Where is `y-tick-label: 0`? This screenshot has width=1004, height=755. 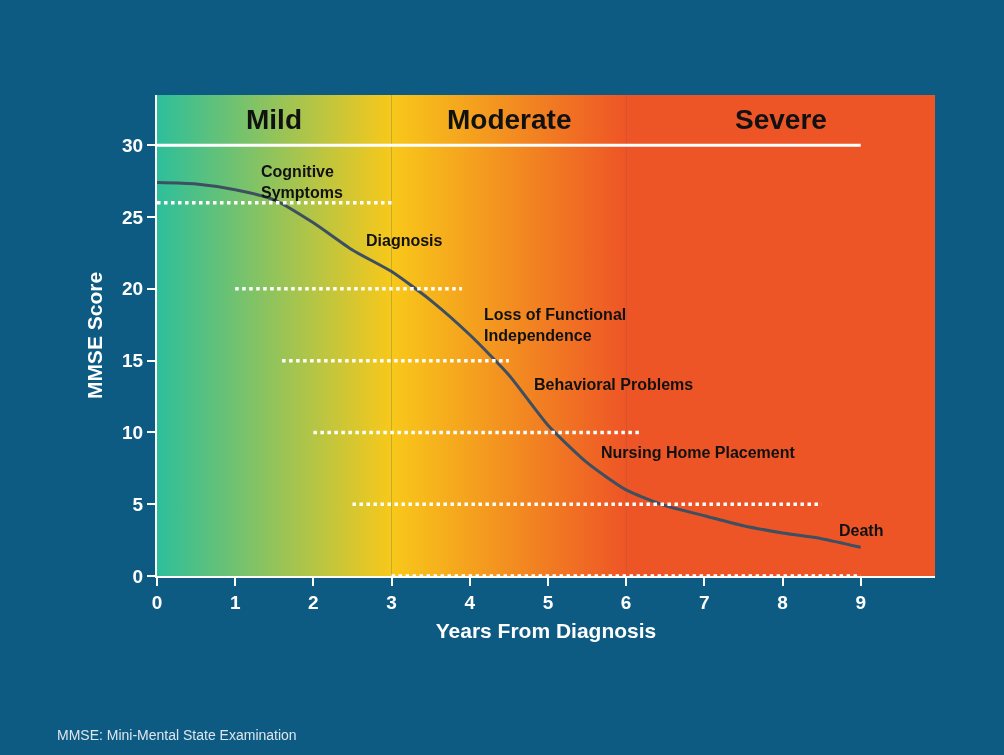
y-tick-label: 0 is located at coordinates (138, 576).